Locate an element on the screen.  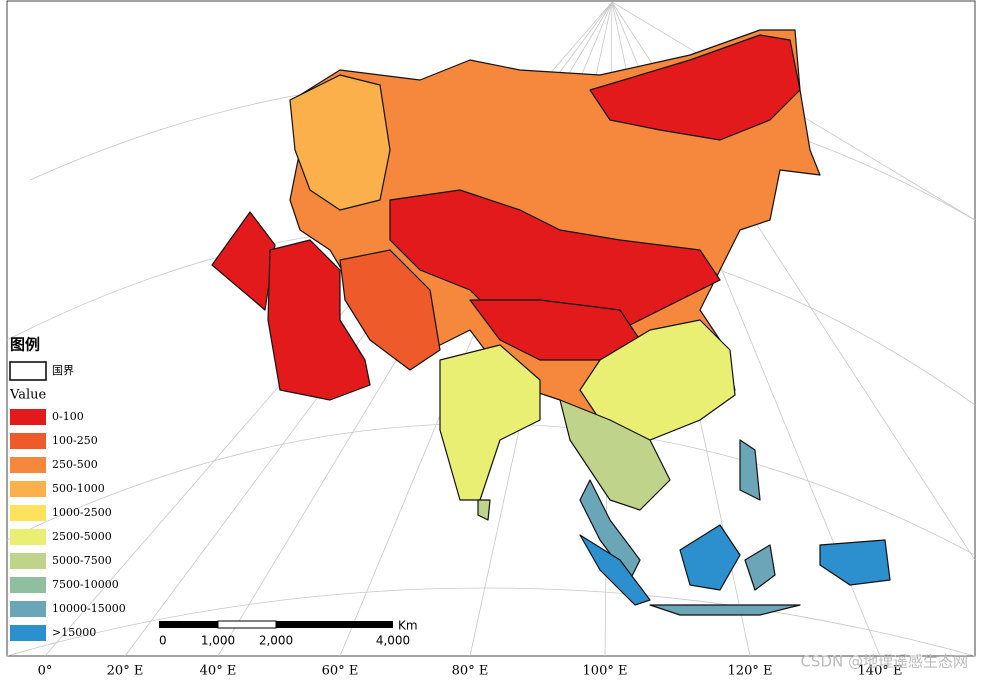
longitude-label: 20° E is located at coordinates (125, 671).